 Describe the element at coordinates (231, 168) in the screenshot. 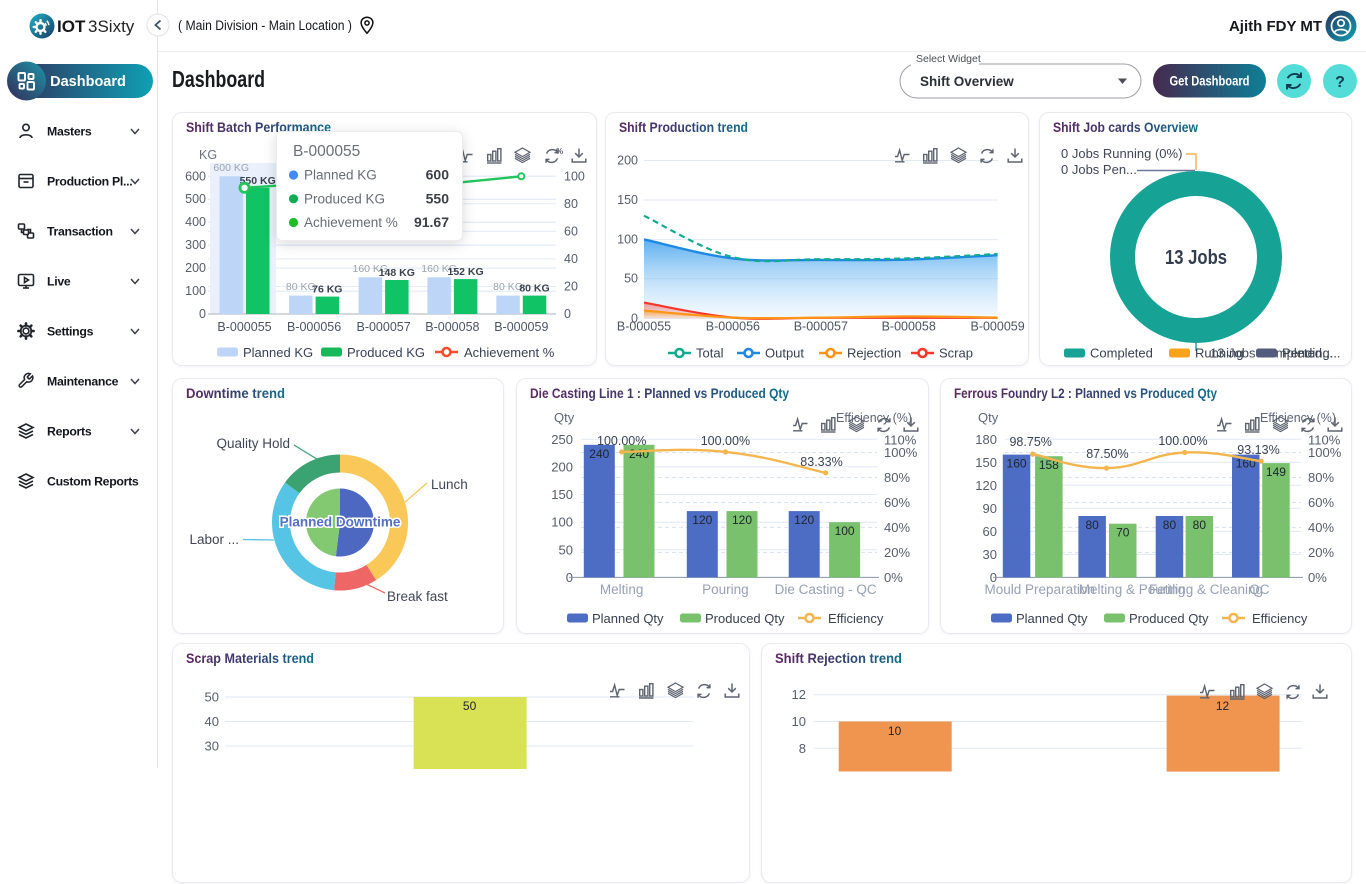

I see `svg-text: 600 KG` at that location.